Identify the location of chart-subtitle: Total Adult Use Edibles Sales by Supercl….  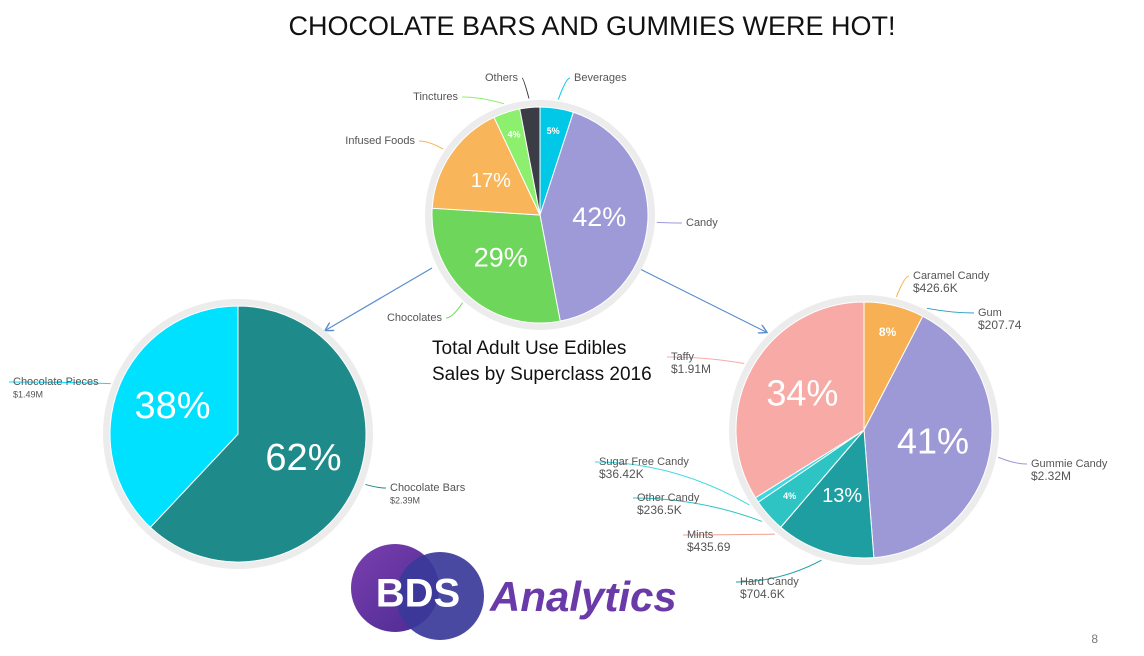
(542, 361).